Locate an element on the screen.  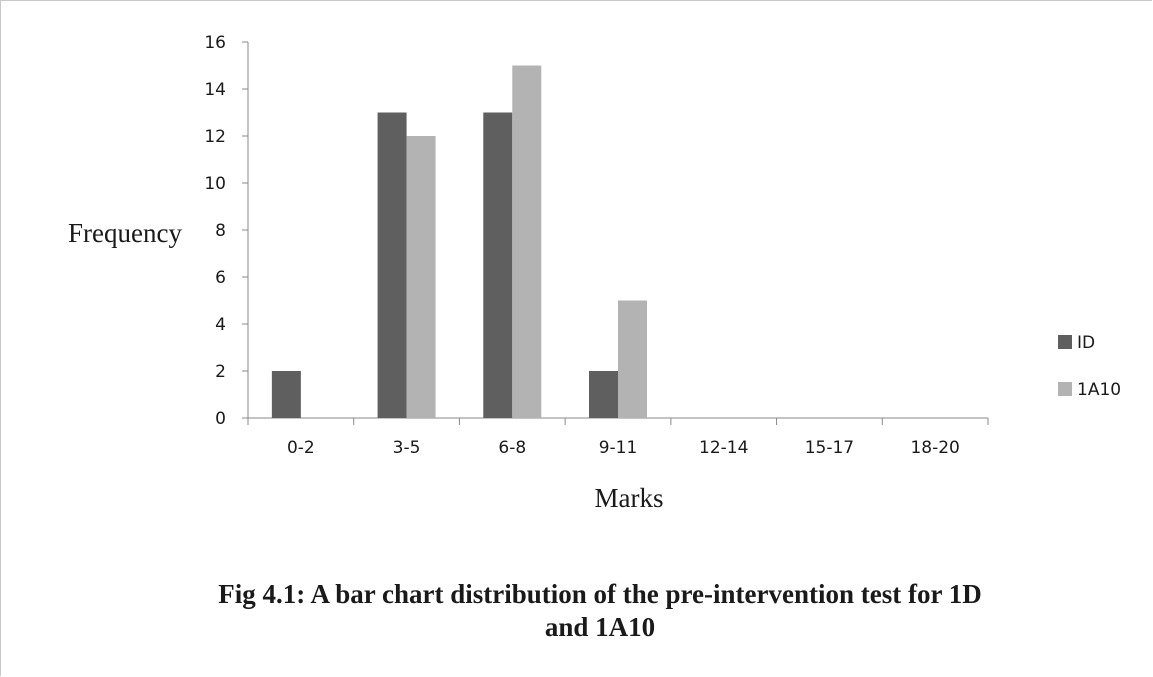
y-tick-label: 10 is located at coordinates (215, 184).